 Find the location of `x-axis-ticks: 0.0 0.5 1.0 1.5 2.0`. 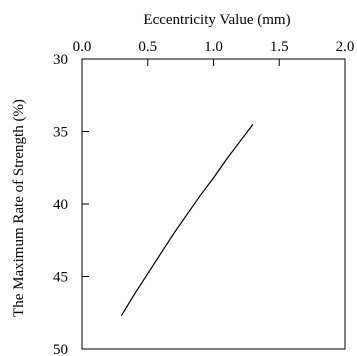

x-axis-ticks: 0.0 0.5 1.0 1.5 2.0 is located at coordinates (214, 52).